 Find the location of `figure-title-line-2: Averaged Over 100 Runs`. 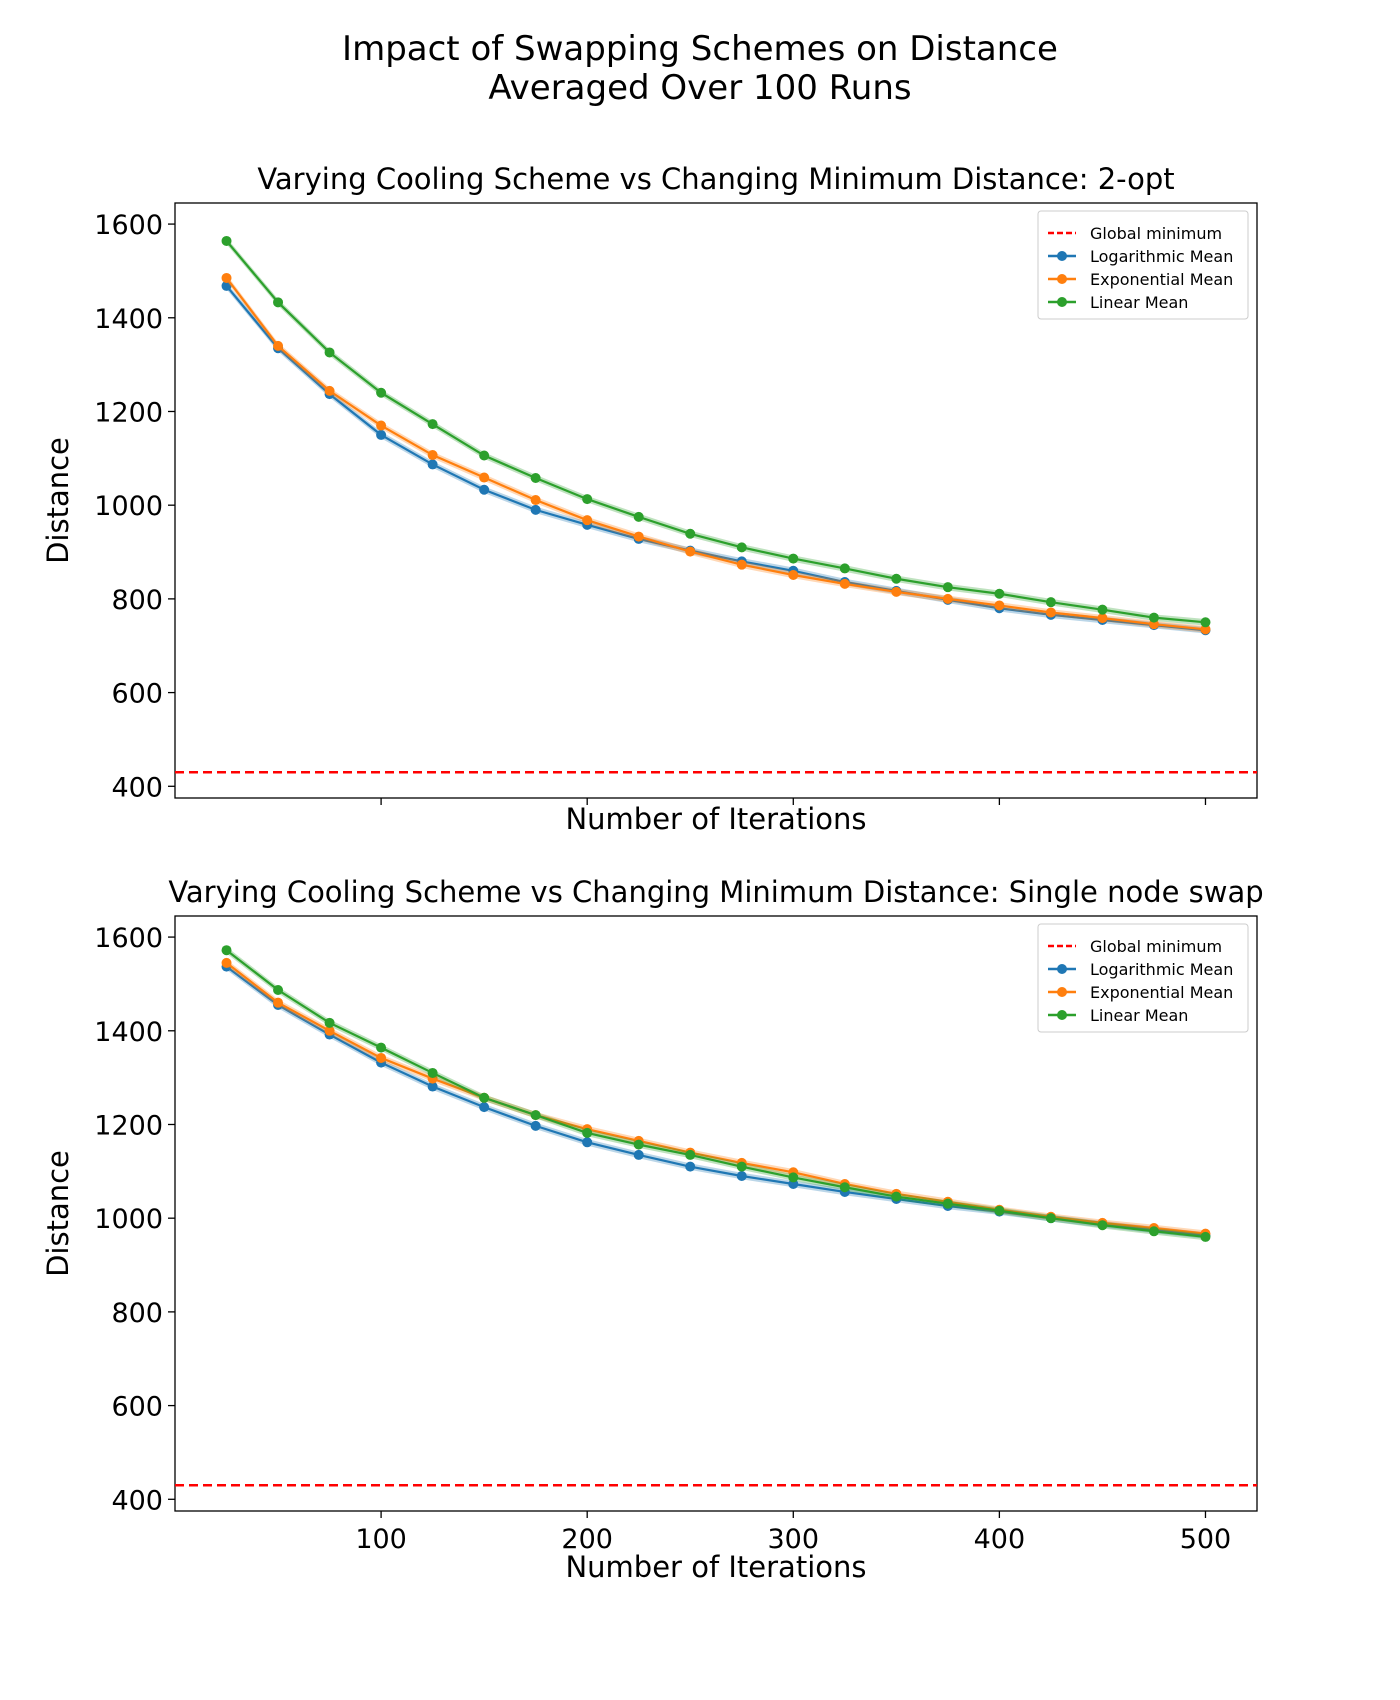

figure-title-line-2: Averaged Over 100 Runs is located at coordinates (699, 88).